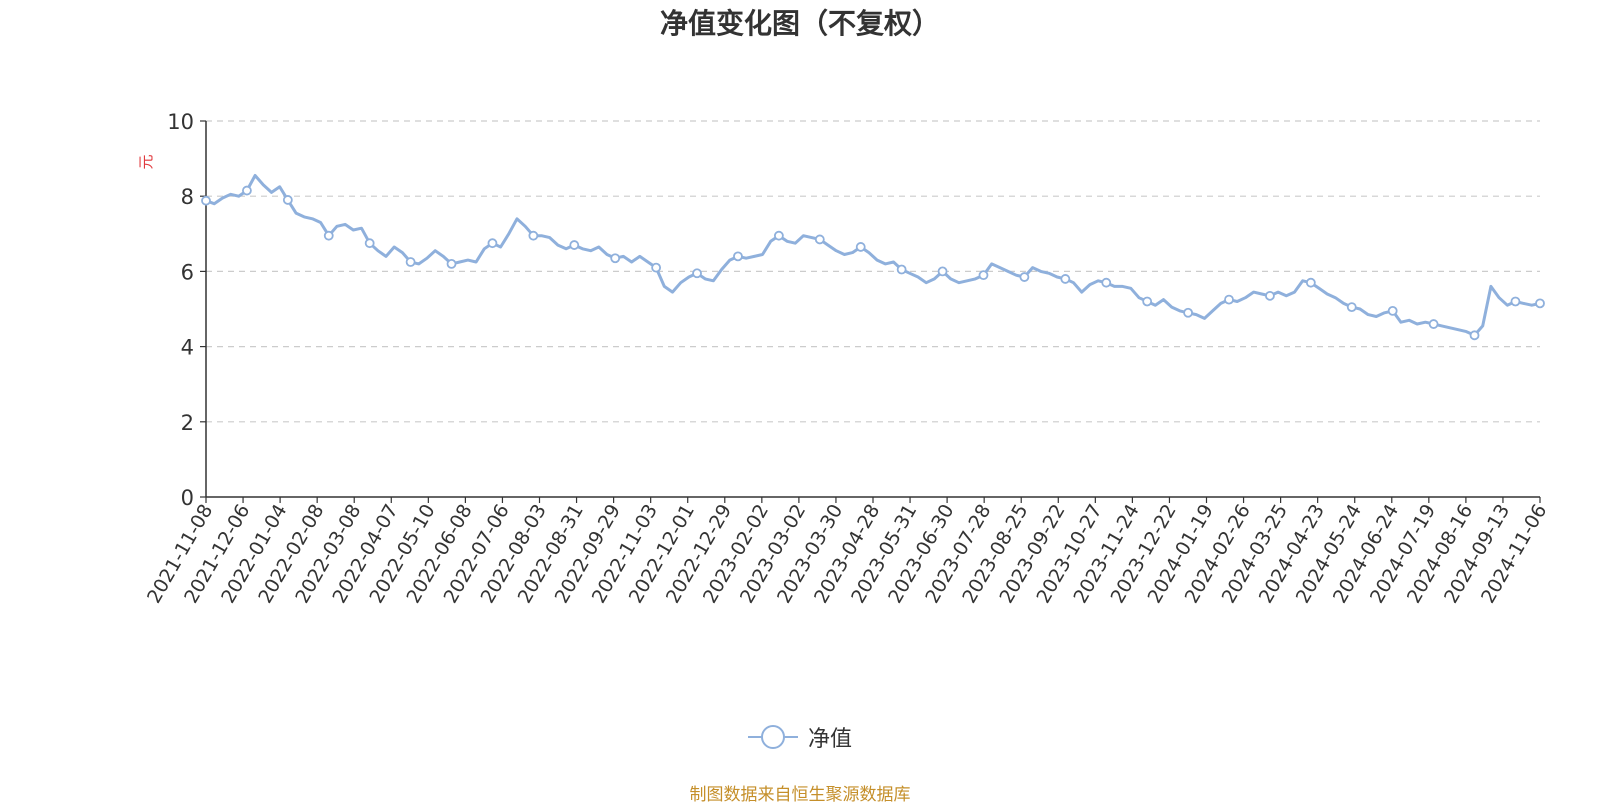 Image resolution: width=1600 pixels, height=805 pixels. Describe the element at coordinates (799, 23) in the screenshot. I see `chart-title: 净值变化图（不复权）` at that location.